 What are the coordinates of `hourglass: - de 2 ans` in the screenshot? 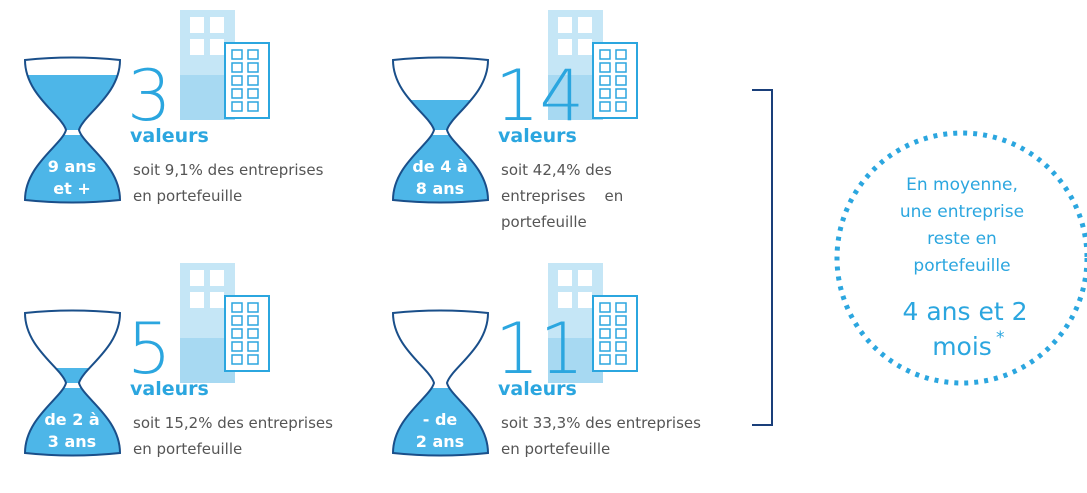 It's located at (440, 383).